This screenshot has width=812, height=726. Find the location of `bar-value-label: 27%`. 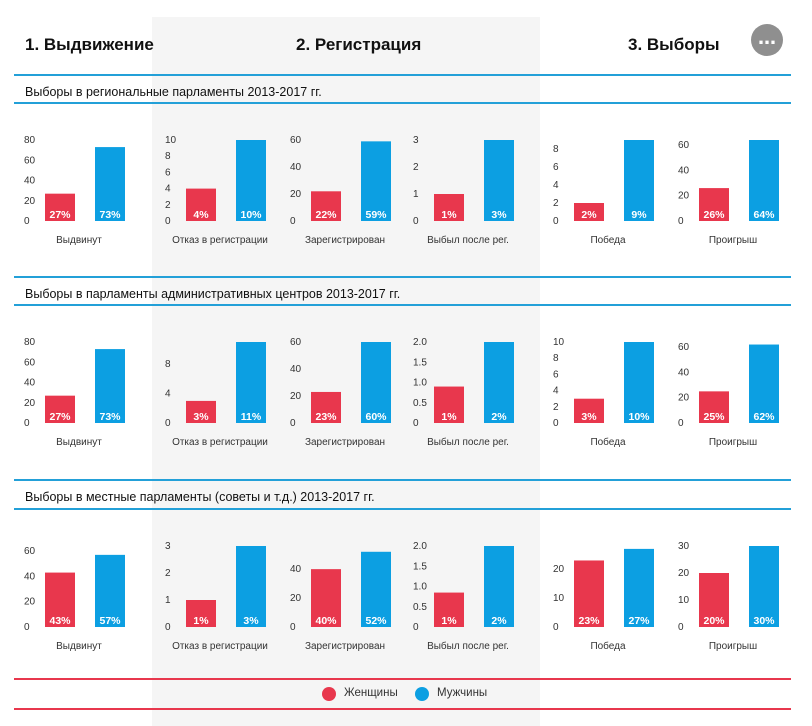

bar-value-label: 27% is located at coordinates (639, 621).